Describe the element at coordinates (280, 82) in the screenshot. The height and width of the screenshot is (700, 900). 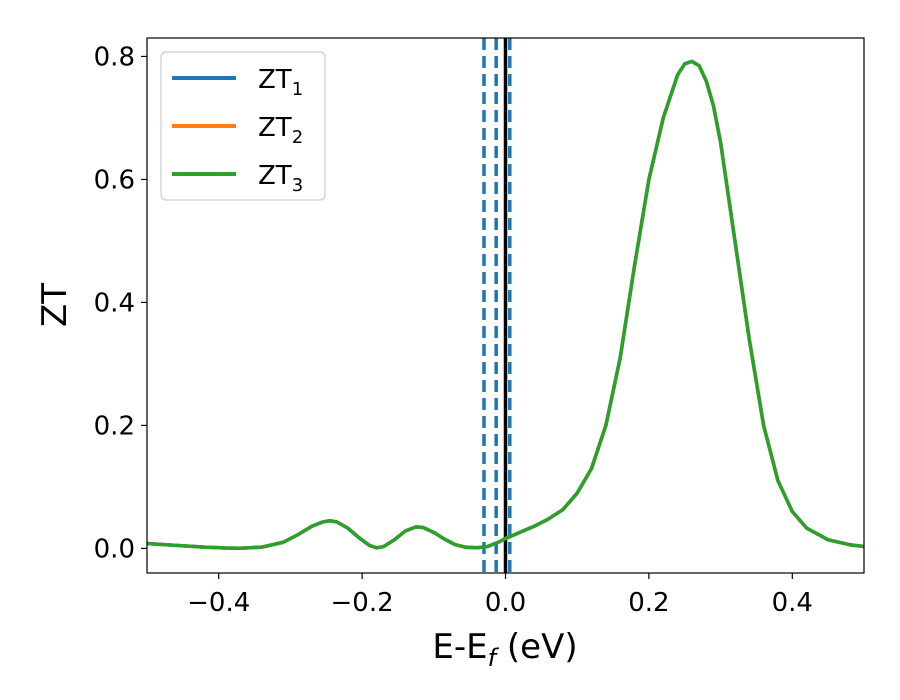
I see `legend-label-zt1: ZT1` at that location.